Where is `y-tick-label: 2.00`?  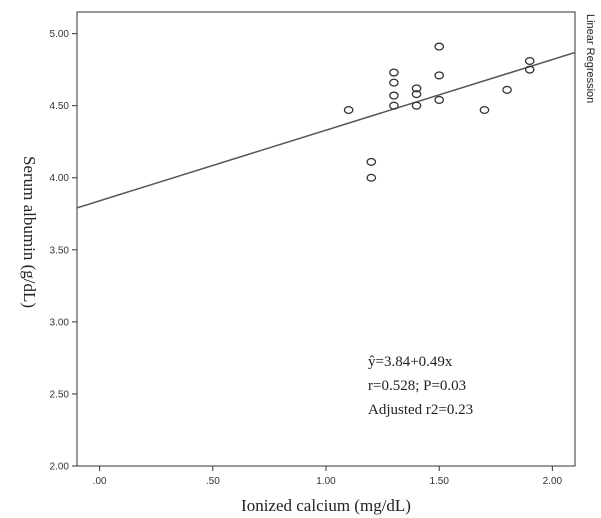 y-tick-label: 2.00 is located at coordinates (60, 467).